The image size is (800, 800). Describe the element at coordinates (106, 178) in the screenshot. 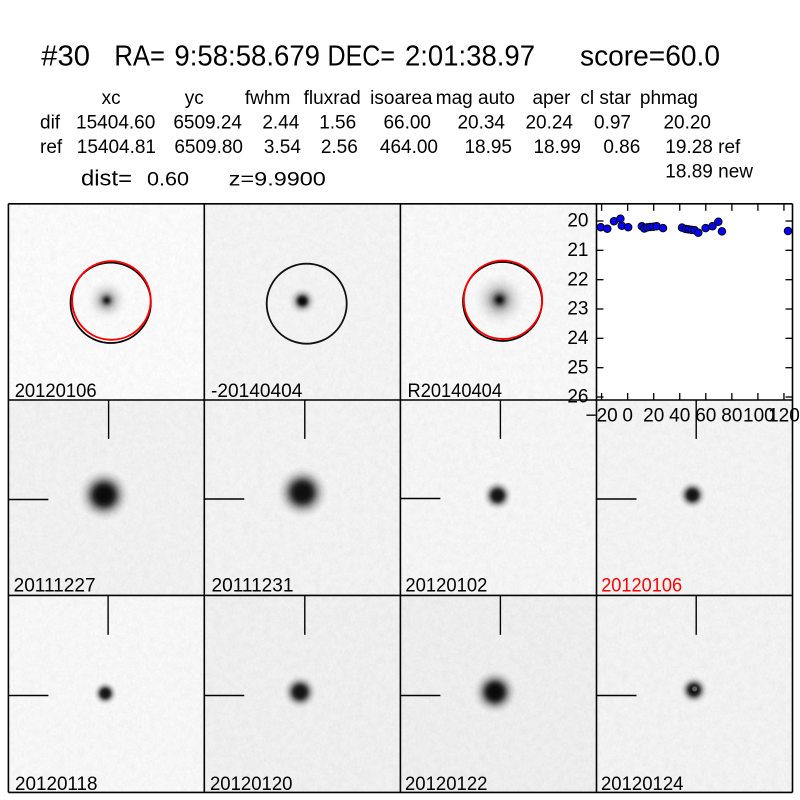

I see `svg-text: dist=` at that location.